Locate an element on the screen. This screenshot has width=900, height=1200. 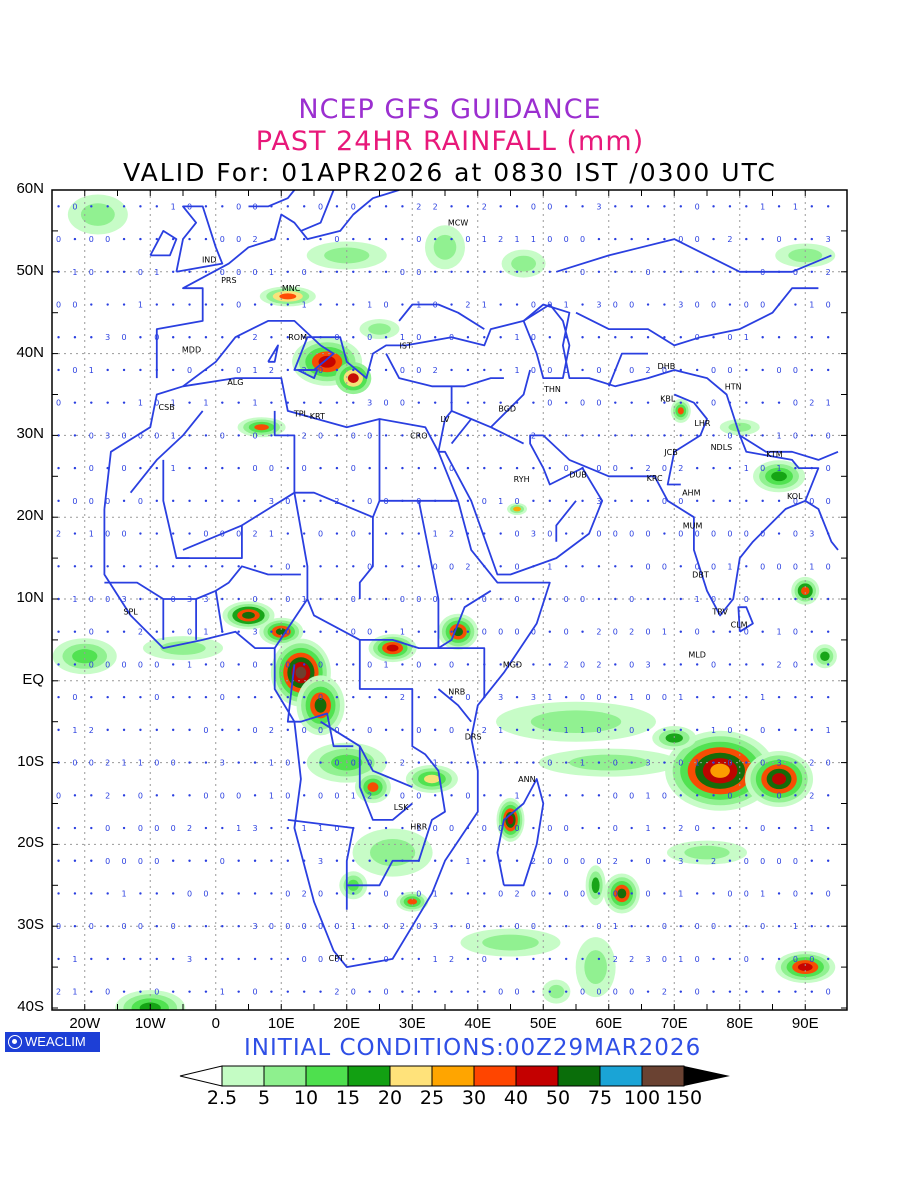
station-hrr: HRR is located at coordinates (419, 826).